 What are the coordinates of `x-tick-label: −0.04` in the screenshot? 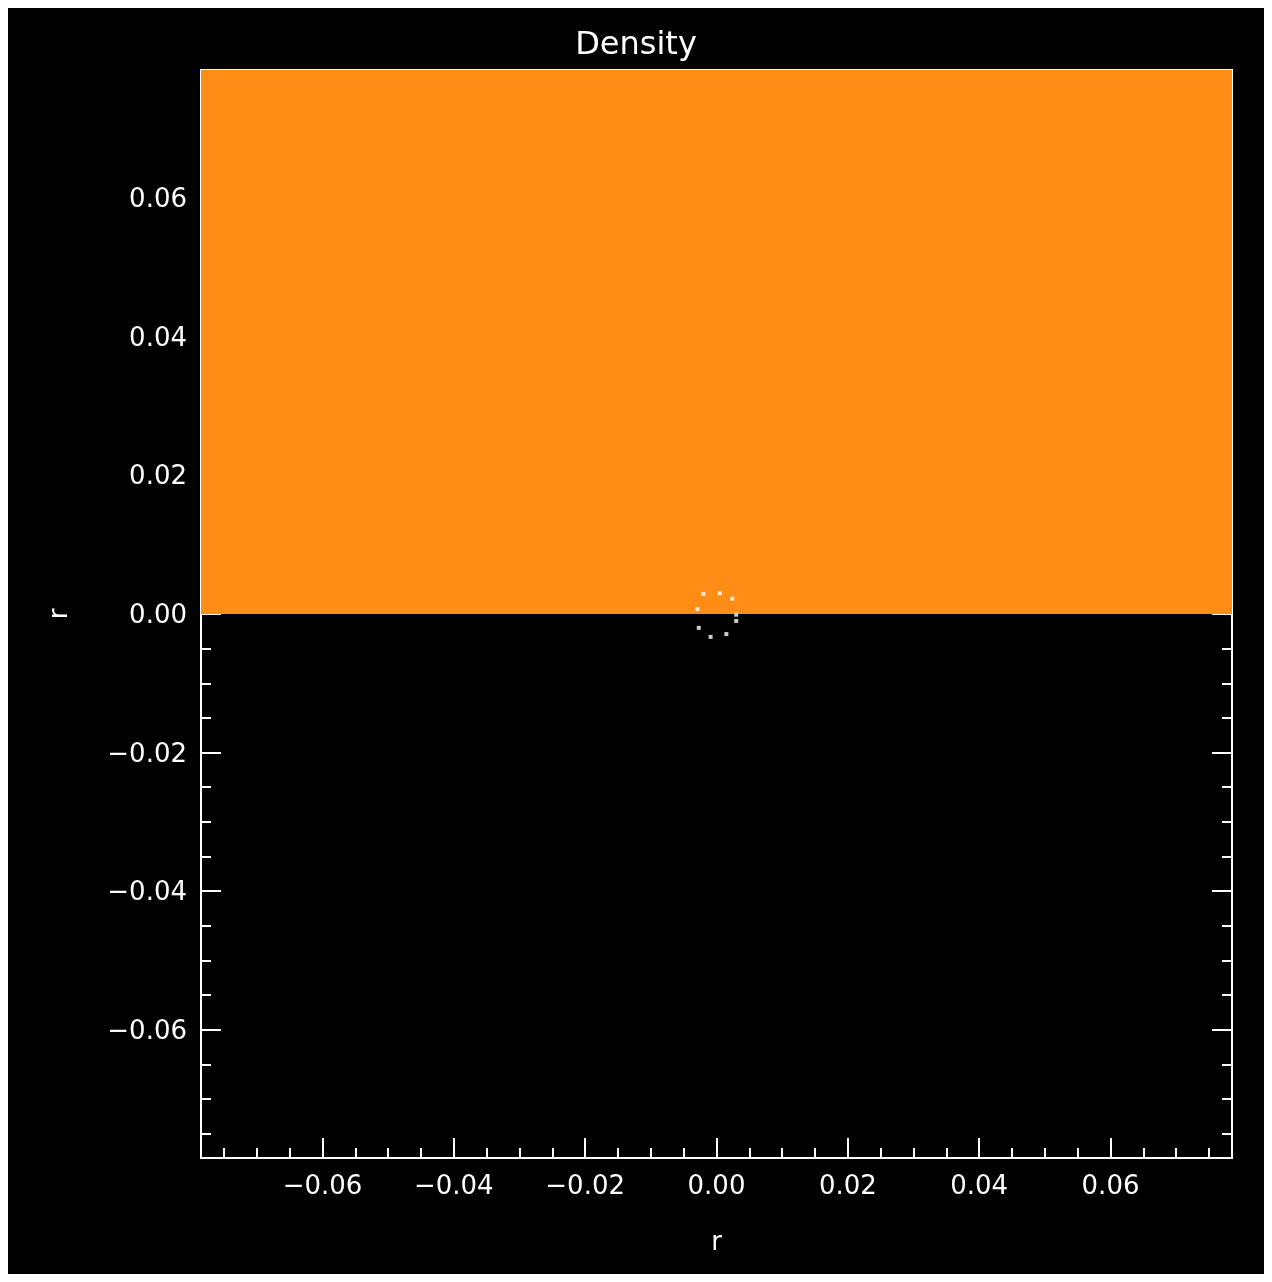 It's located at (453, 1185).